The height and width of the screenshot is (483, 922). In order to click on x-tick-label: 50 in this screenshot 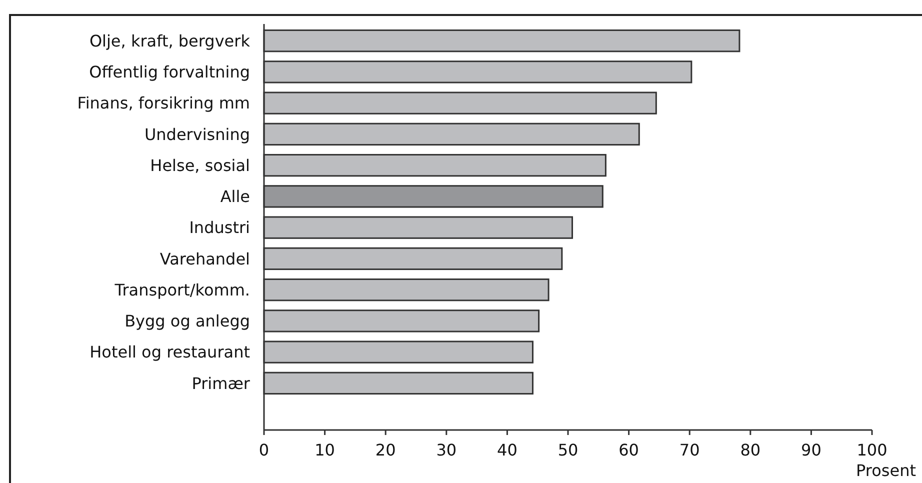, I will do `click(568, 450)`.